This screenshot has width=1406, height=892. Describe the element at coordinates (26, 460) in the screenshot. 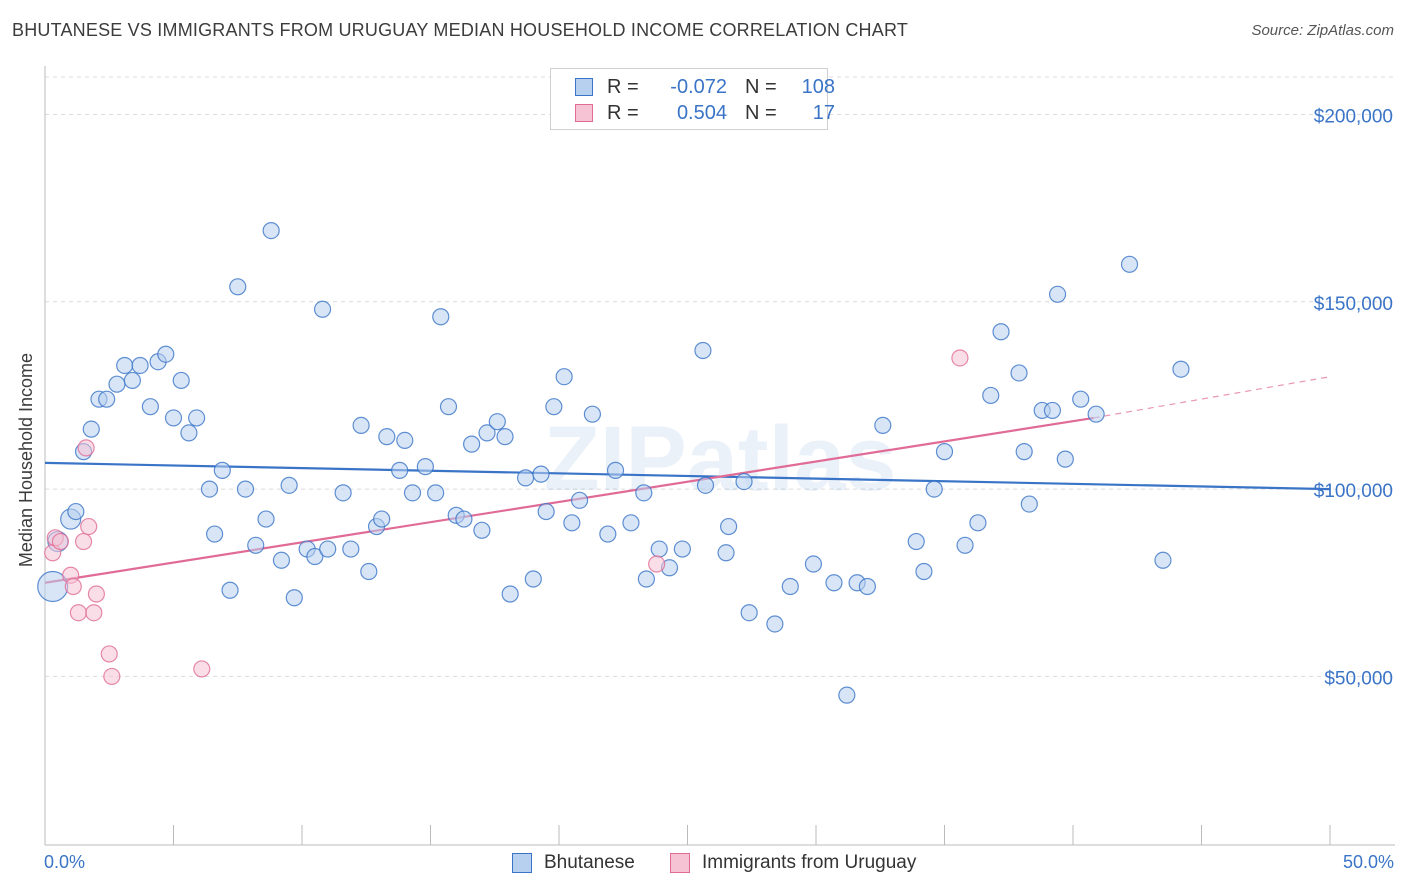

I see `y-axis-label: Median Household Income` at that location.